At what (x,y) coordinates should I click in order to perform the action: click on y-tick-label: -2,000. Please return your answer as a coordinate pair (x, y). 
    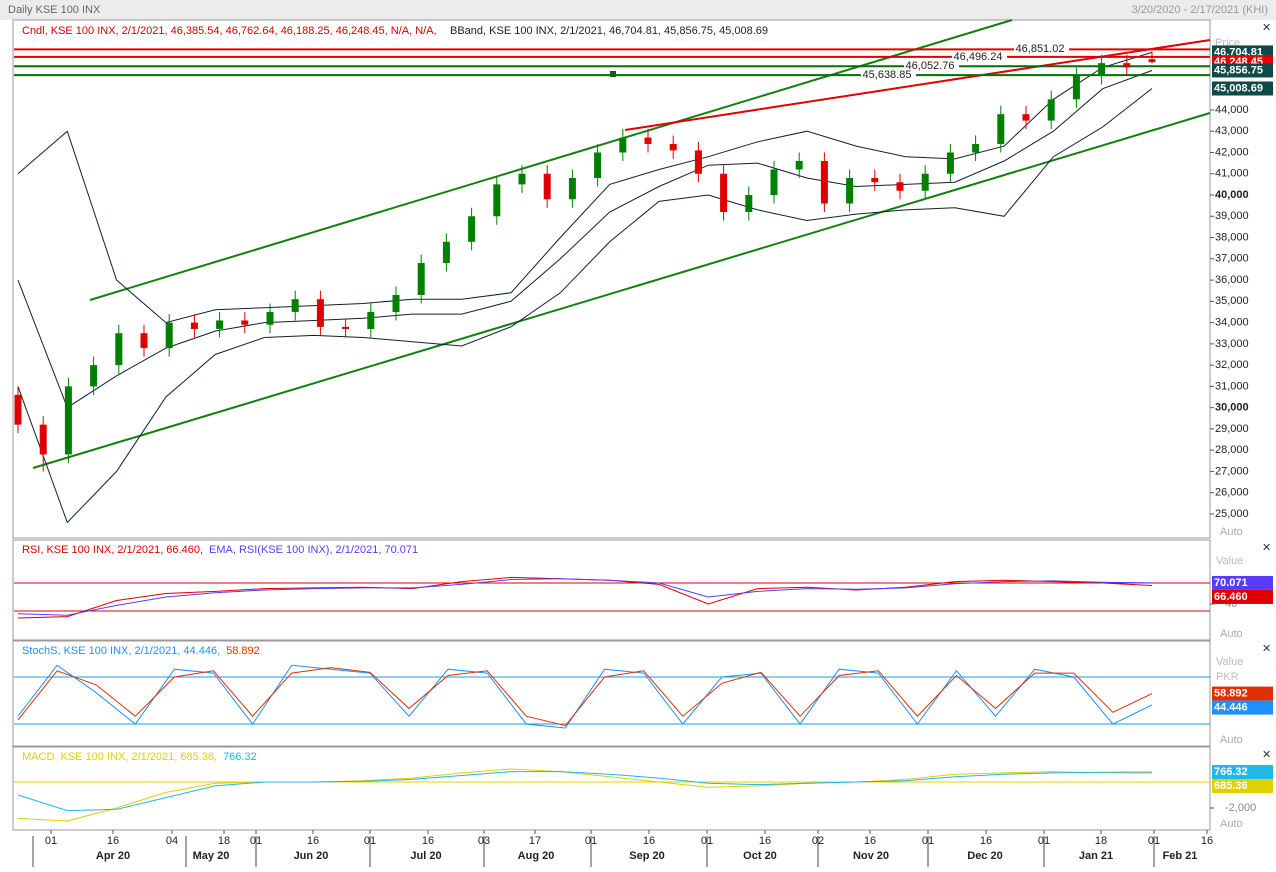
    Looking at the image, I should click on (1240, 808).